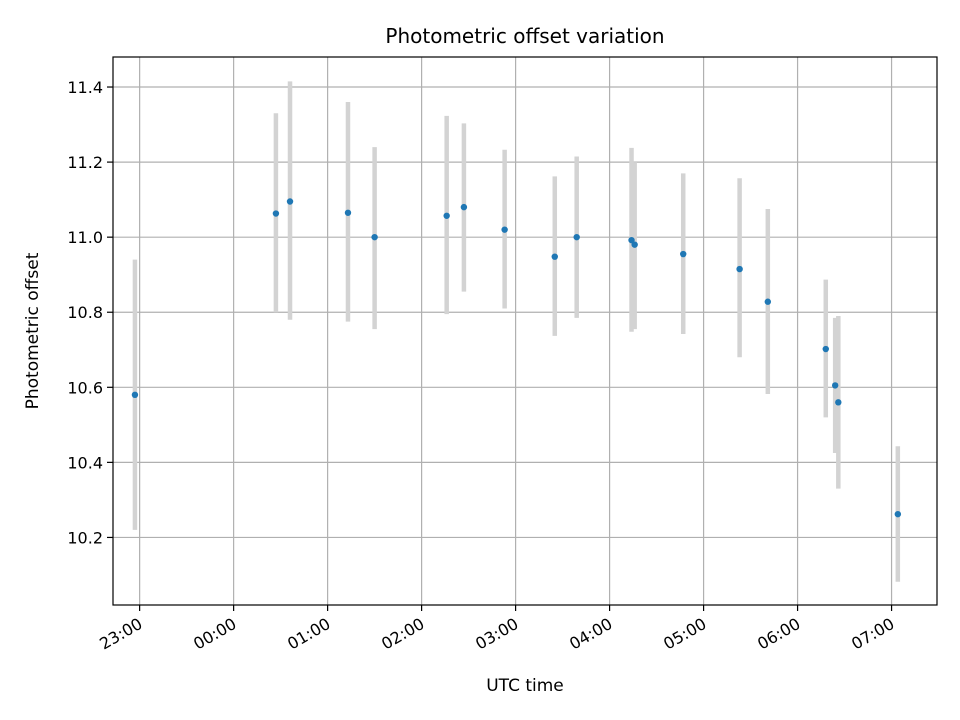  What do you see at coordinates (590, 634) in the screenshot?
I see `x-tick-label: 04:00` at bounding box center [590, 634].